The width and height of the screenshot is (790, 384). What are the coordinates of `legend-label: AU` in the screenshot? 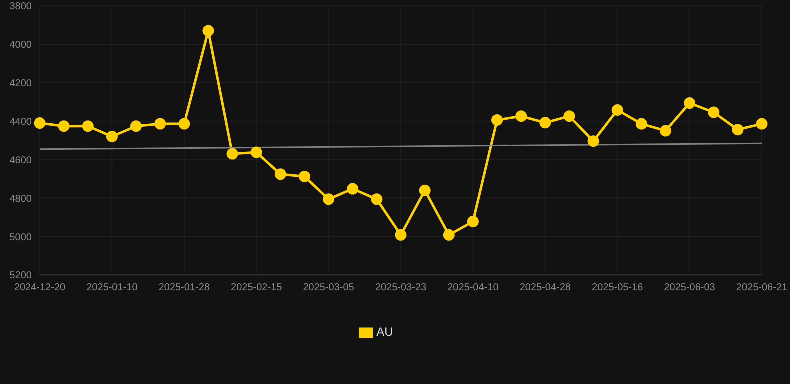 It's located at (385, 332).